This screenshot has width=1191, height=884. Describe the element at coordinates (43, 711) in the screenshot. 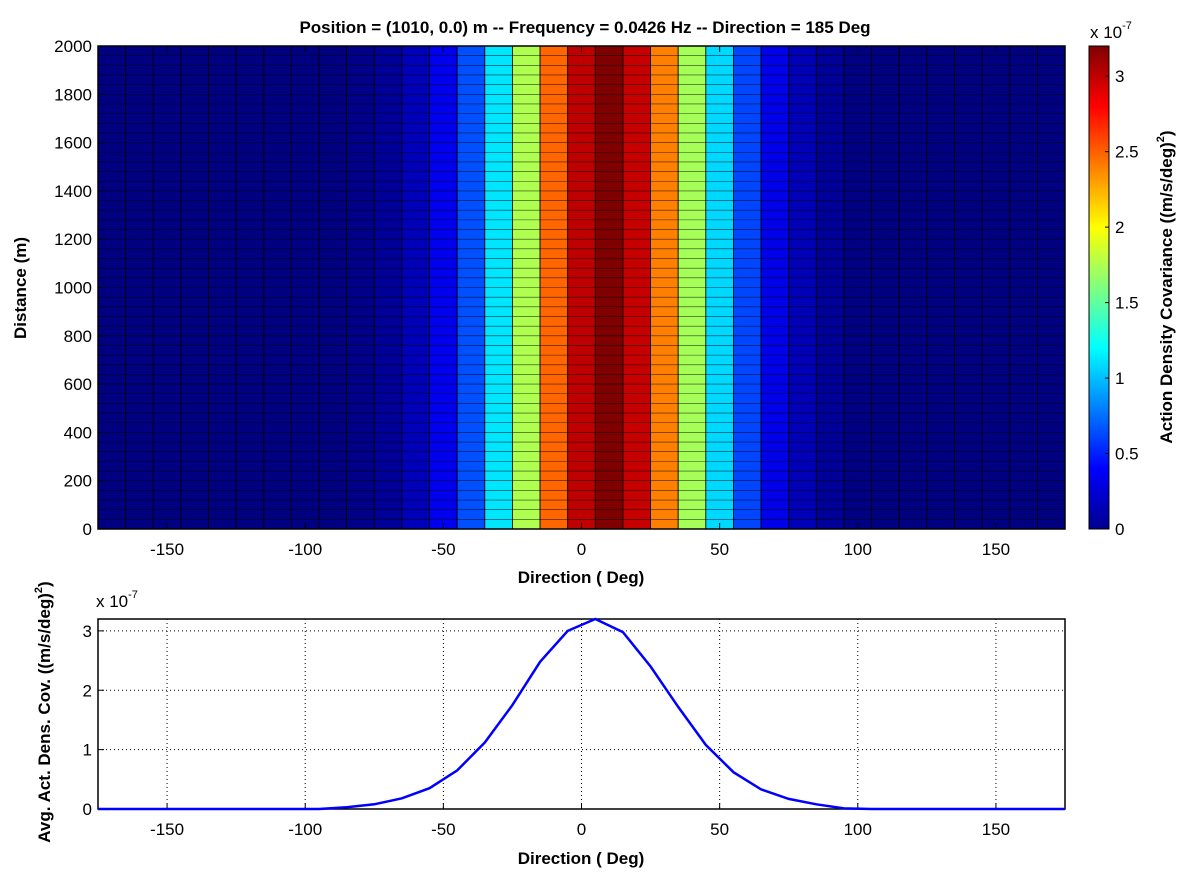

I see `line-y-label: Avg. Act. Dens. Cov. ((m/s/deg)2)` at that location.